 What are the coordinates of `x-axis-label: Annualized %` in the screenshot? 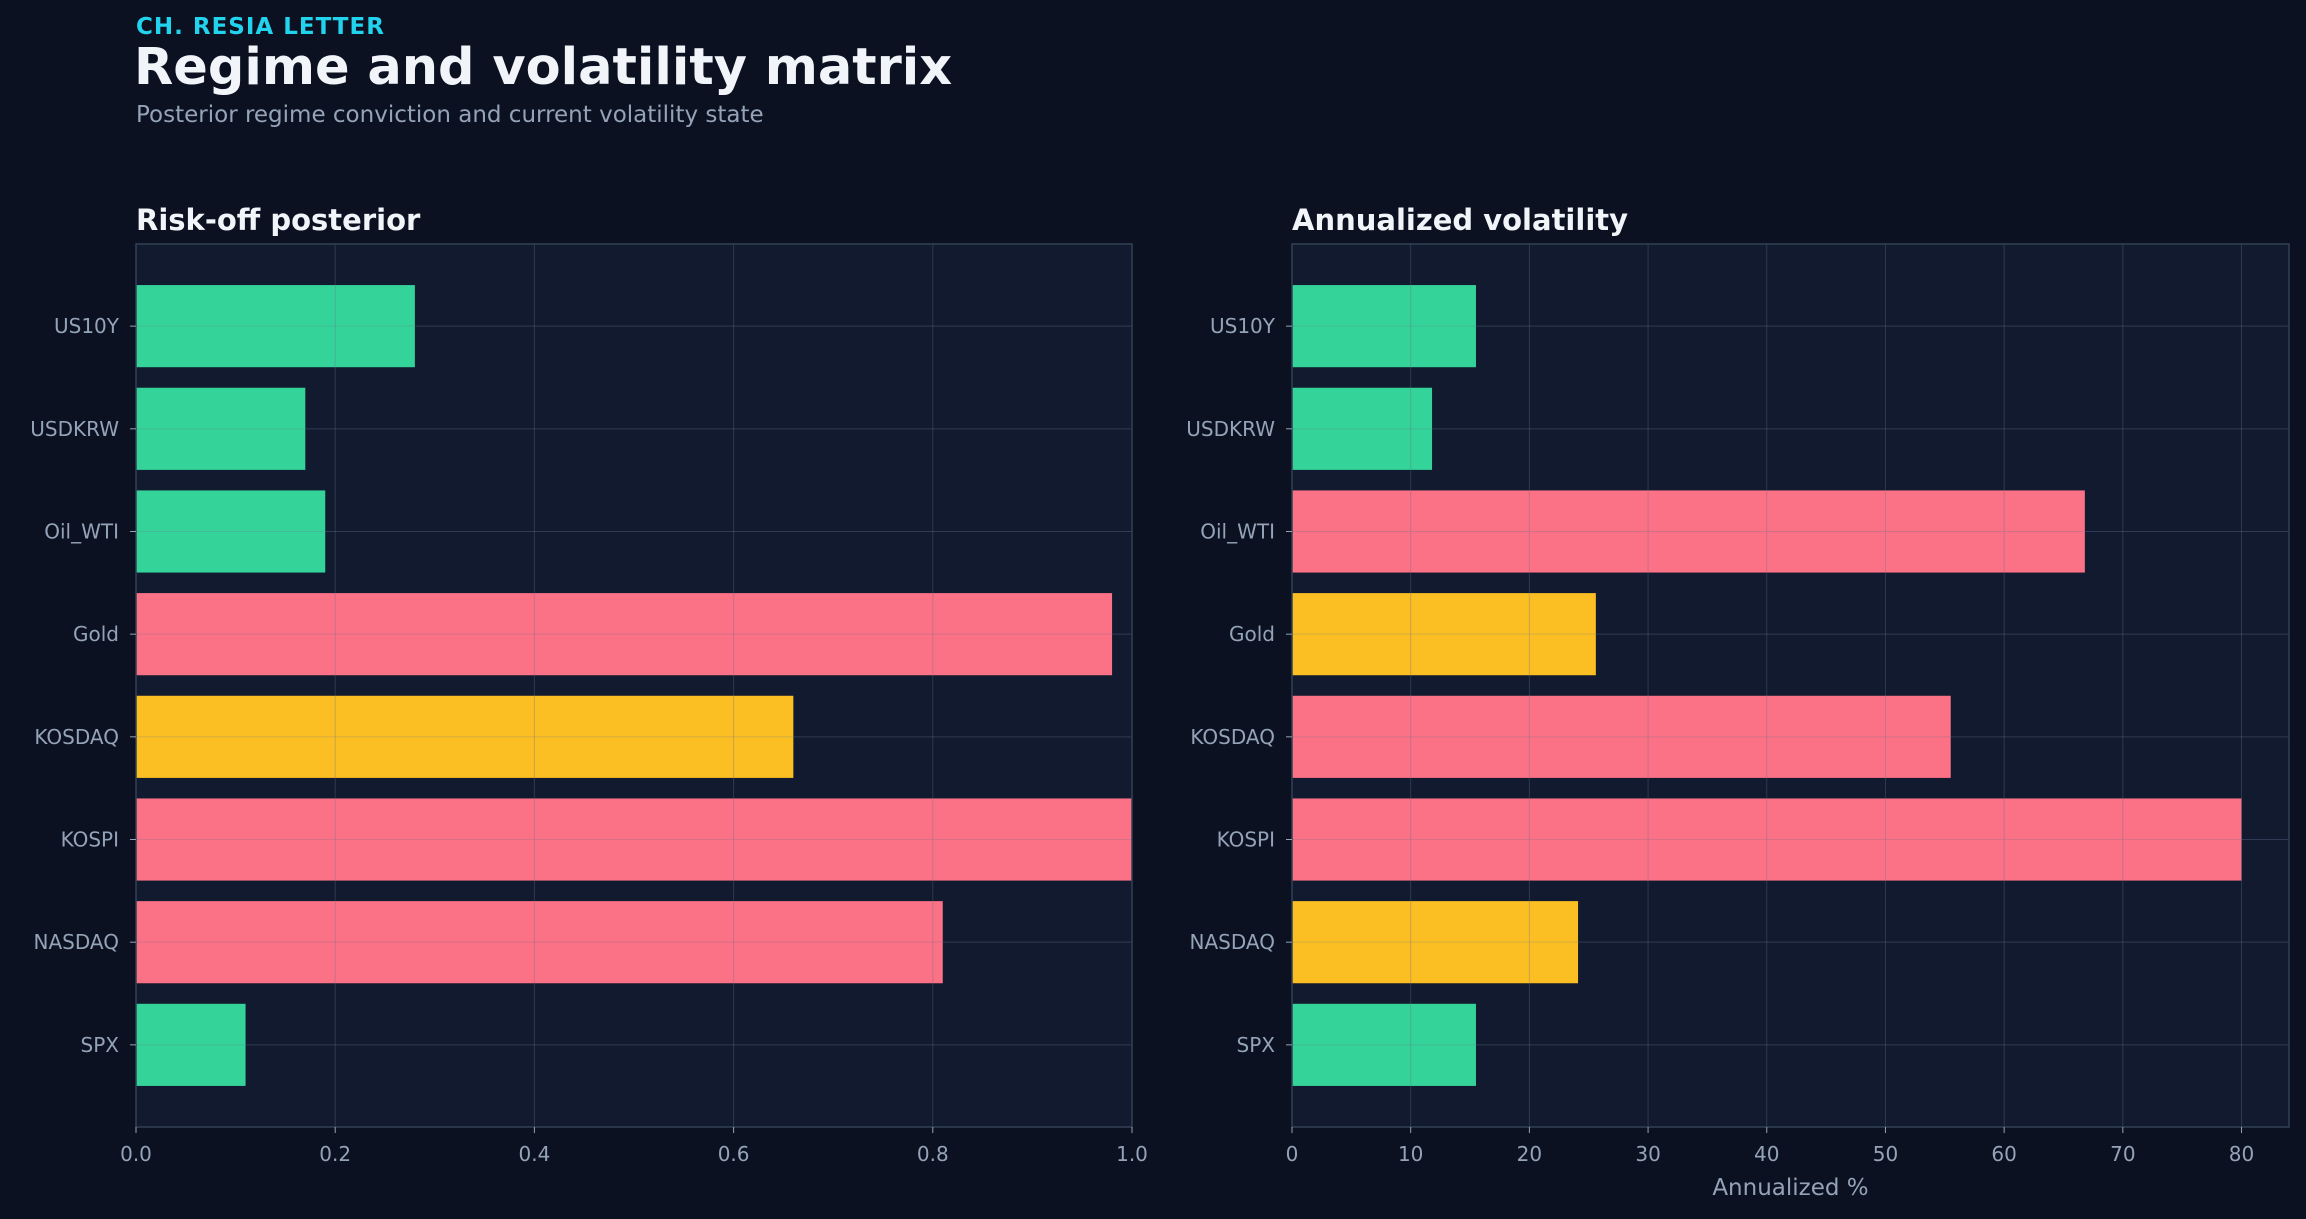 It's located at (1790, 1188).